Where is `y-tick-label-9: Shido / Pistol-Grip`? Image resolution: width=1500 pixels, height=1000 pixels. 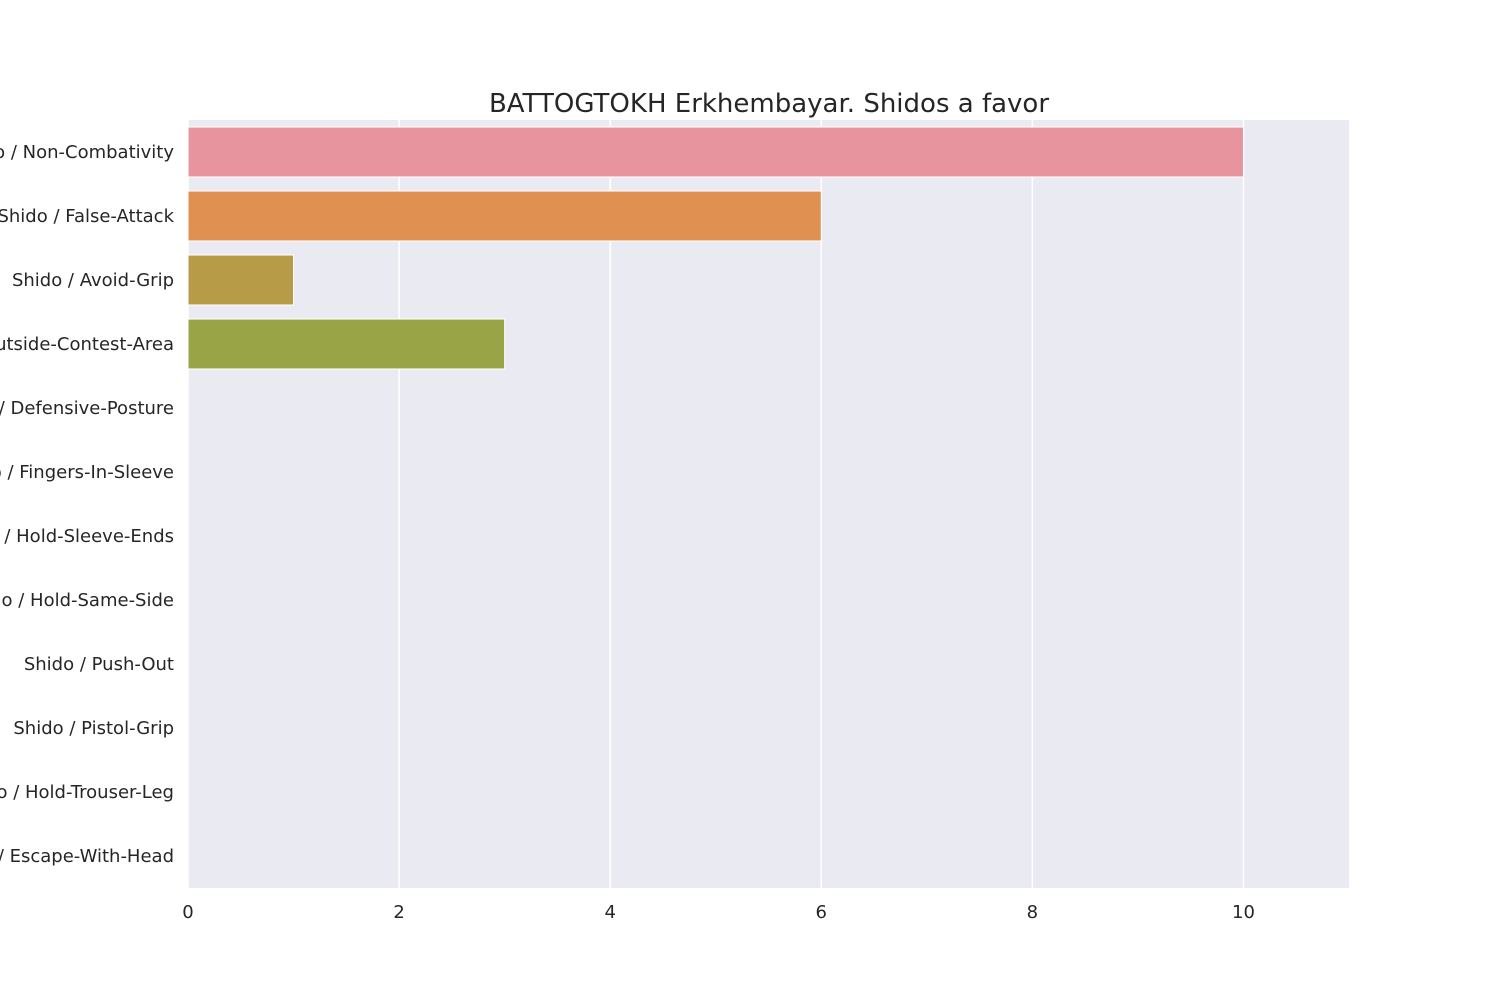 y-tick-label-9: Shido / Pistol-Grip is located at coordinates (93, 728).